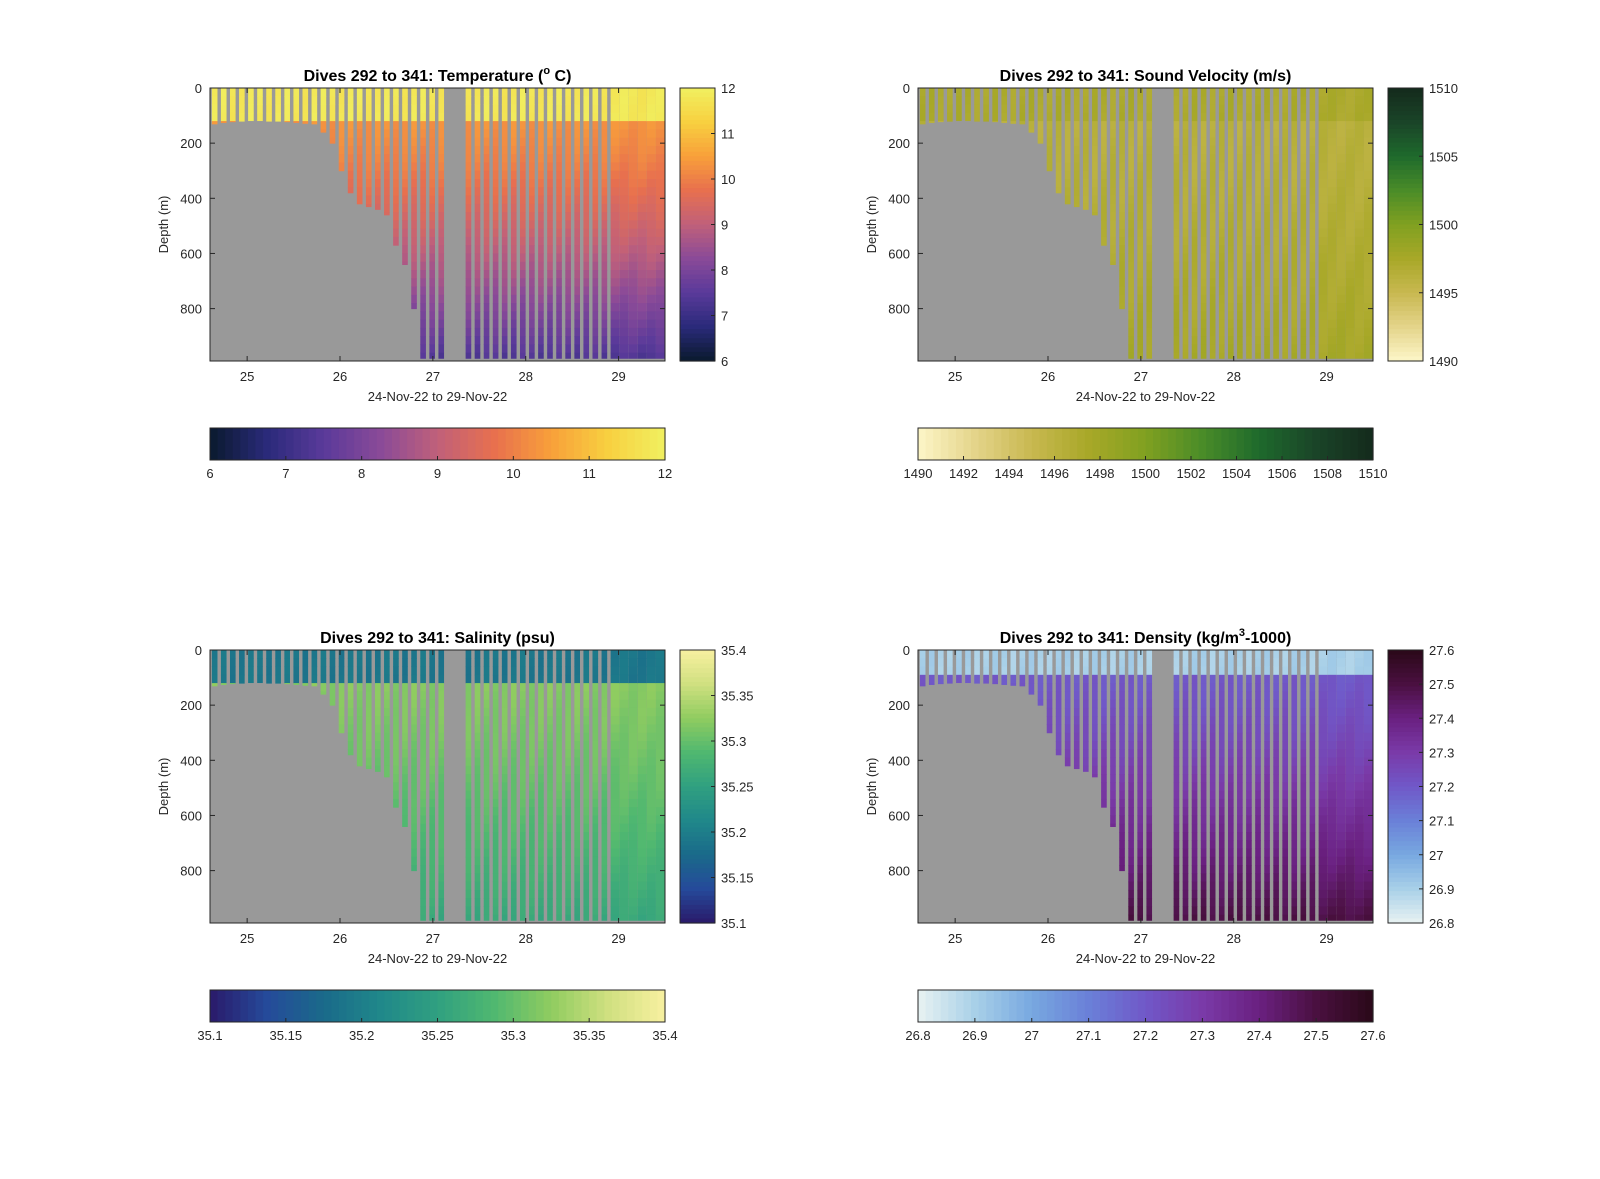 The width and height of the screenshot is (1600, 1179). Describe the element at coordinates (1146, 76) in the screenshot. I see `chart-title: Dives 292 to 341: Sound Velocity (m/s)` at that location.